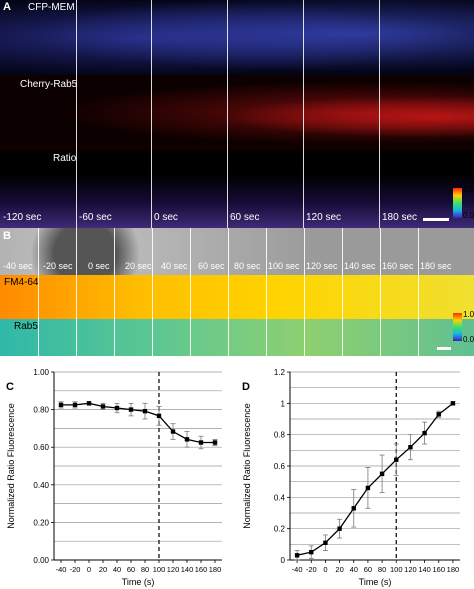  I want to click on time-label: 140 sec, so click(360, 266).